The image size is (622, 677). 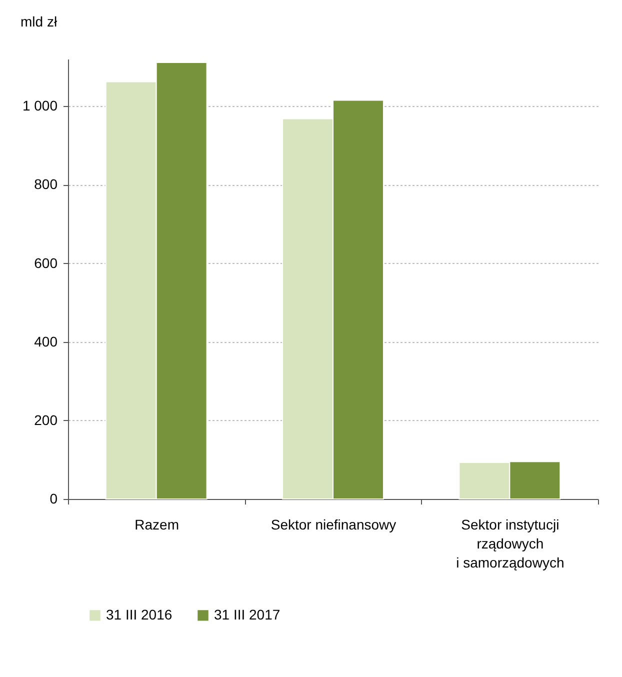 What do you see at coordinates (54, 498) in the screenshot?
I see `y-tick-label: 0` at bounding box center [54, 498].